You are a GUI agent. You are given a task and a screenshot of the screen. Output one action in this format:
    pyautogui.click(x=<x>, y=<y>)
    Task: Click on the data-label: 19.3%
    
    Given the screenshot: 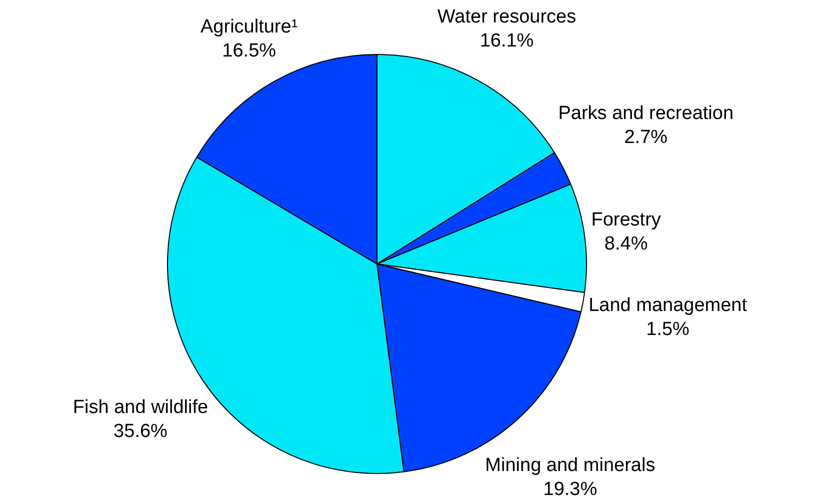 What is the action you would take?
    pyautogui.click(x=570, y=489)
    